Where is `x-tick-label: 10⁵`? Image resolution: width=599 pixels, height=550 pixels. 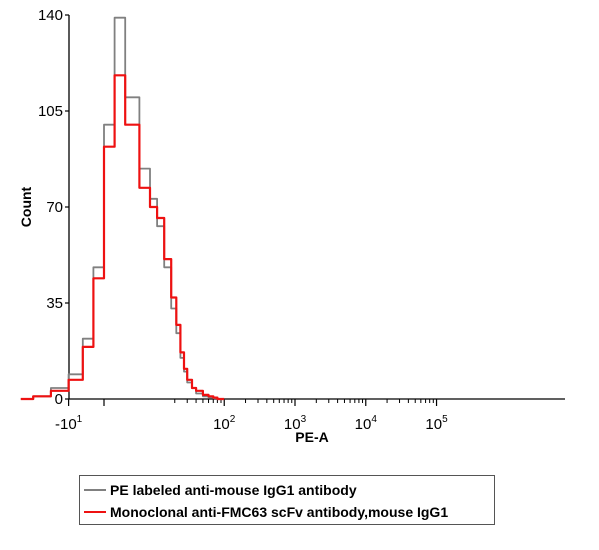
x-tick-label: 10⁵ is located at coordinates (436, 423).